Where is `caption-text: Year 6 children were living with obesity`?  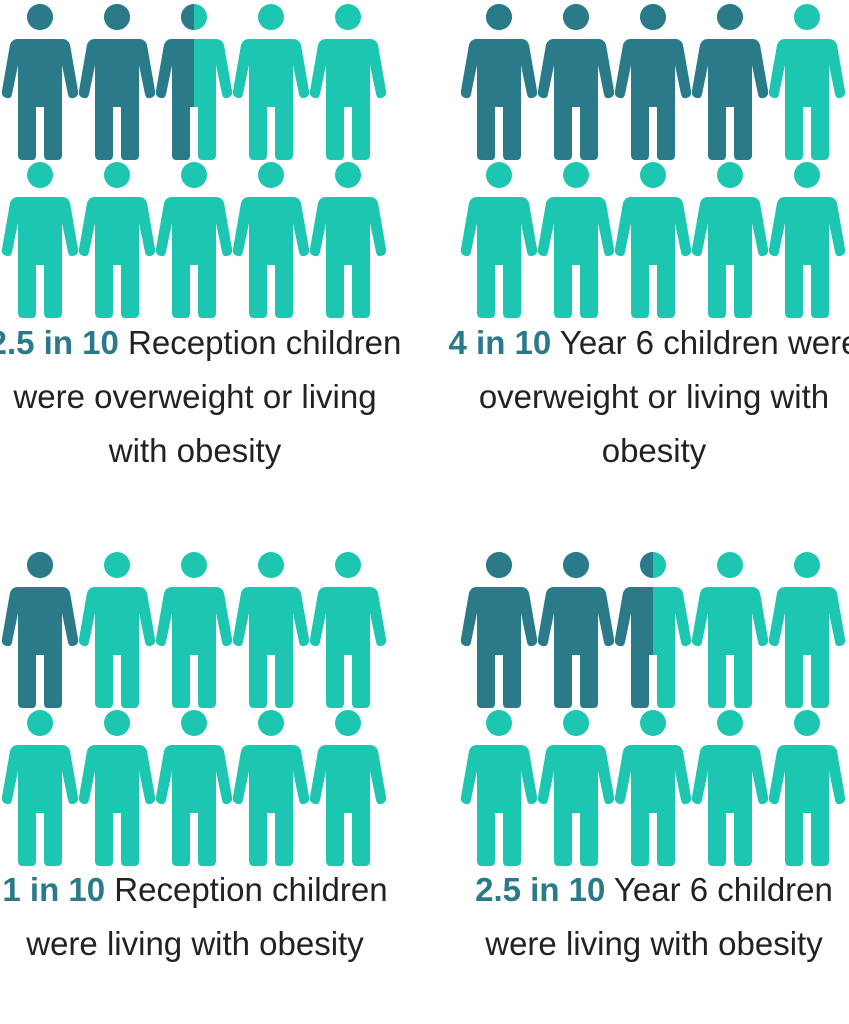
caption-text: Year 6 children were living with obesity is located at coordinates (659, 916).